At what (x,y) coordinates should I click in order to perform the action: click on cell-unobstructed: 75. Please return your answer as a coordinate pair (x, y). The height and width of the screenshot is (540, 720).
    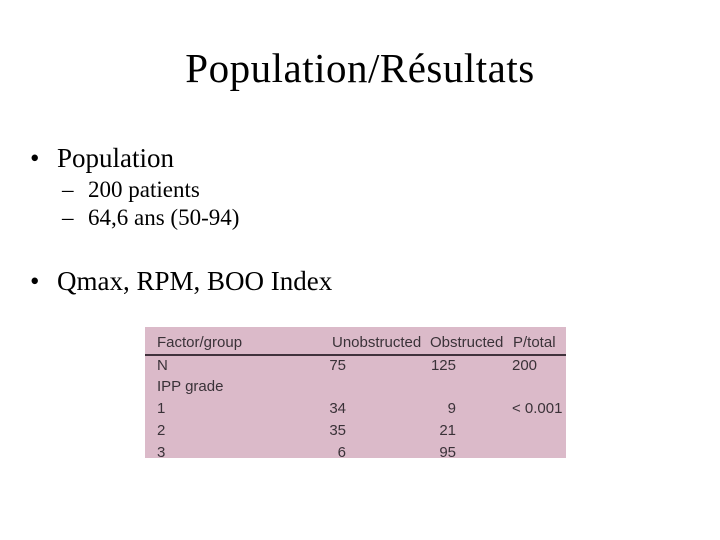
    Looking at the image, I should click on (337, 365).